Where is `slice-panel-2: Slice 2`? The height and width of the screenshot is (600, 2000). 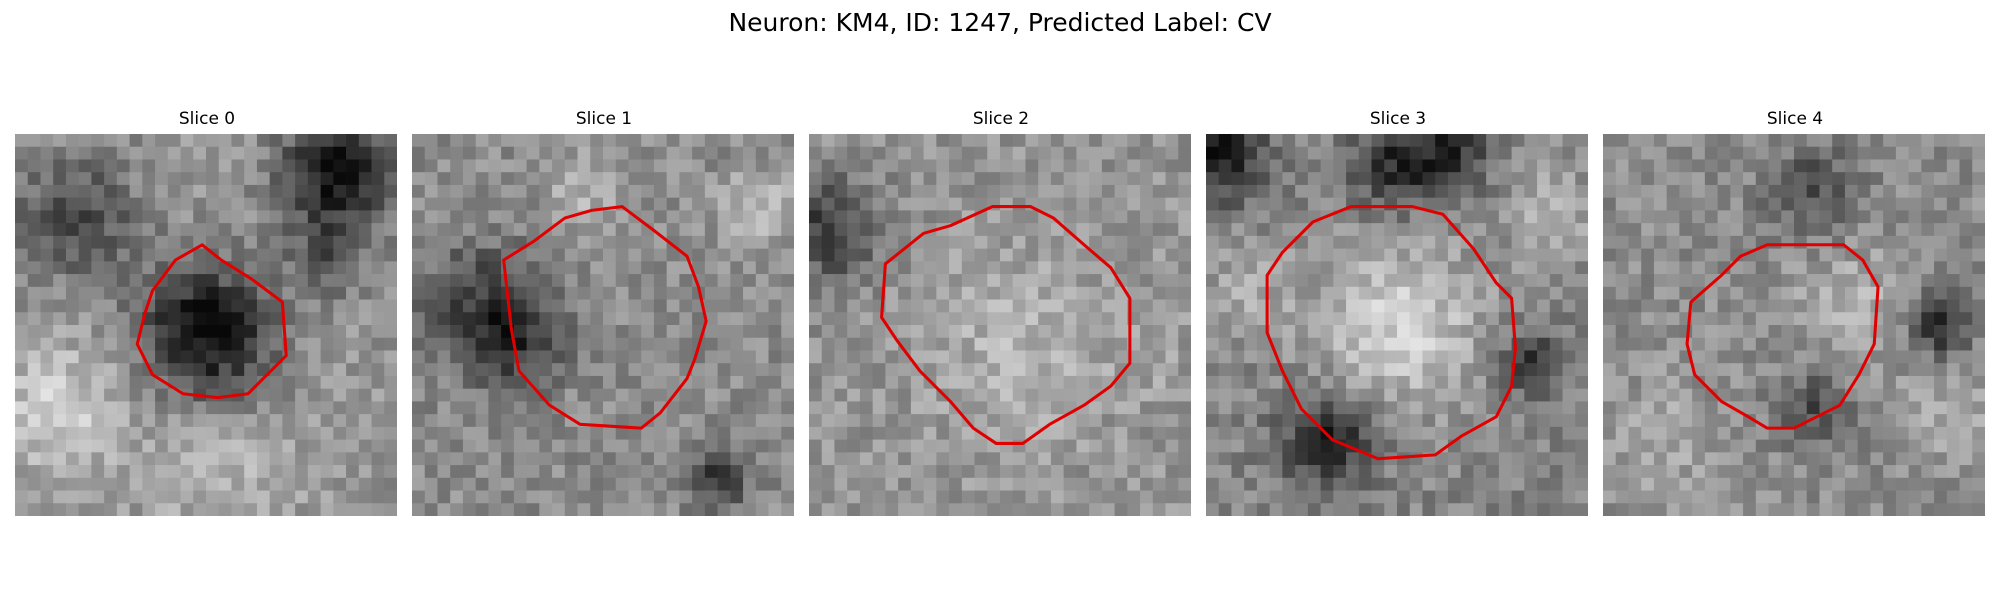
slice-panel-2: Slice 2 is located at coordinates (1001, 312).